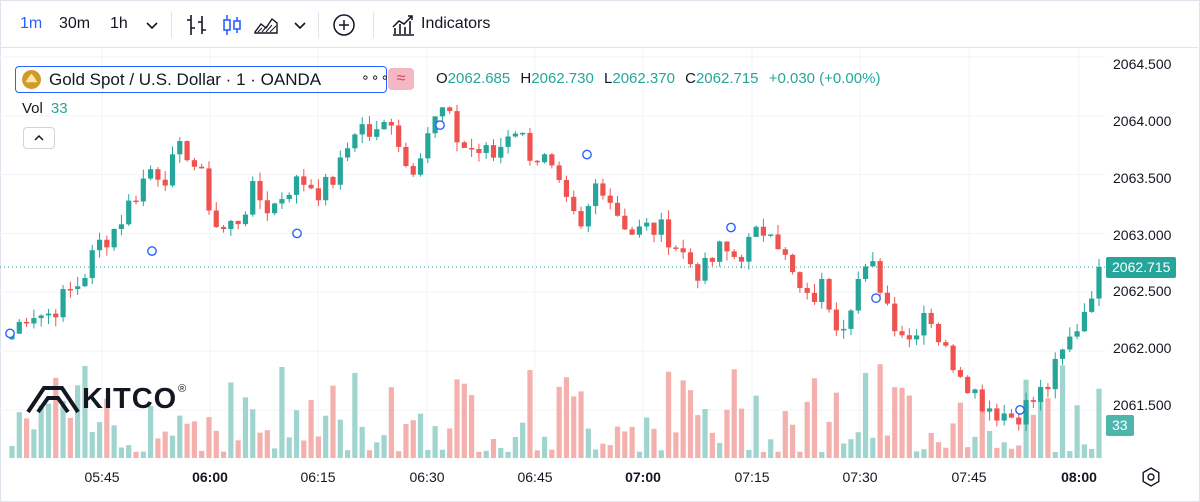 Image resolution: width=1200 pixels, height=502 pixels. Describe the element at coordinates (45, 108) in the screenshot. I see `volume-legend: Vol 33` at that location.